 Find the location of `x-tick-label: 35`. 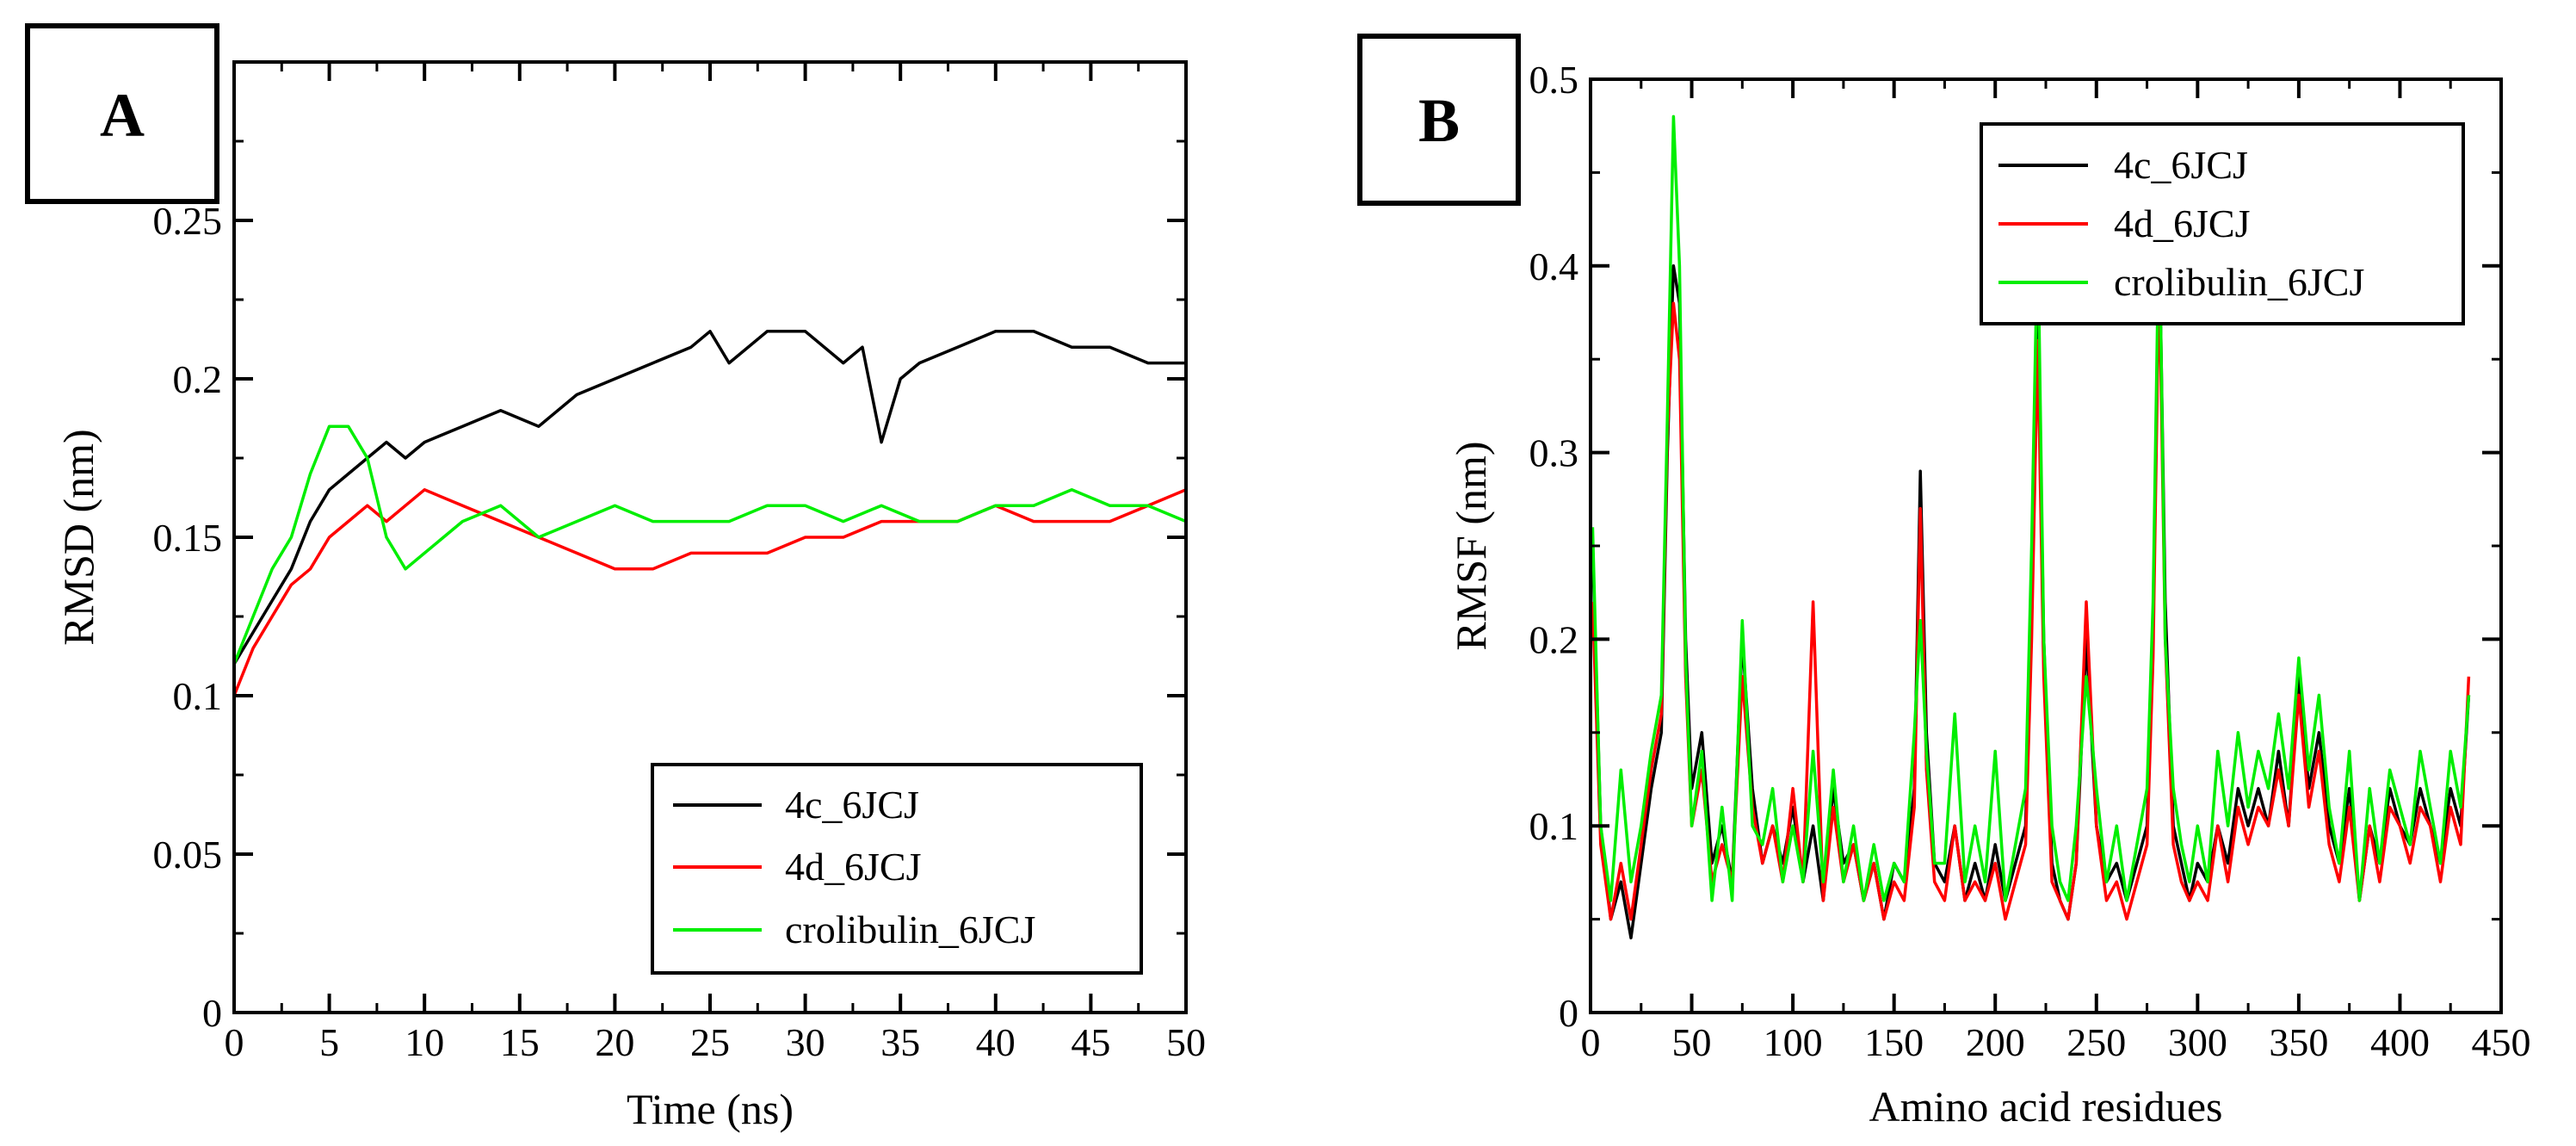

x-tick-label: 35 is located at coordinates (900, 1042).